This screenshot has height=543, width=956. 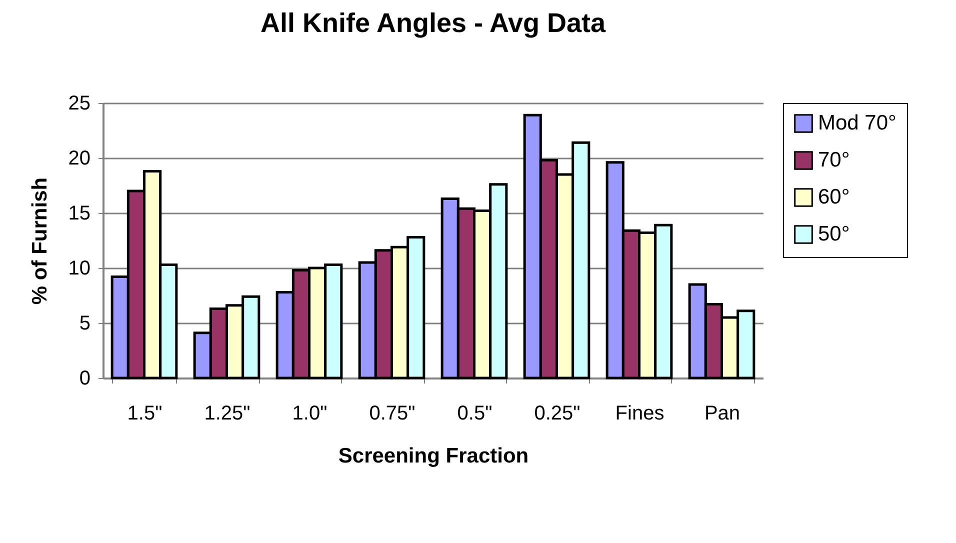 I want to click on y-axis-title: % of Furnish, so click(x=40, y=241).